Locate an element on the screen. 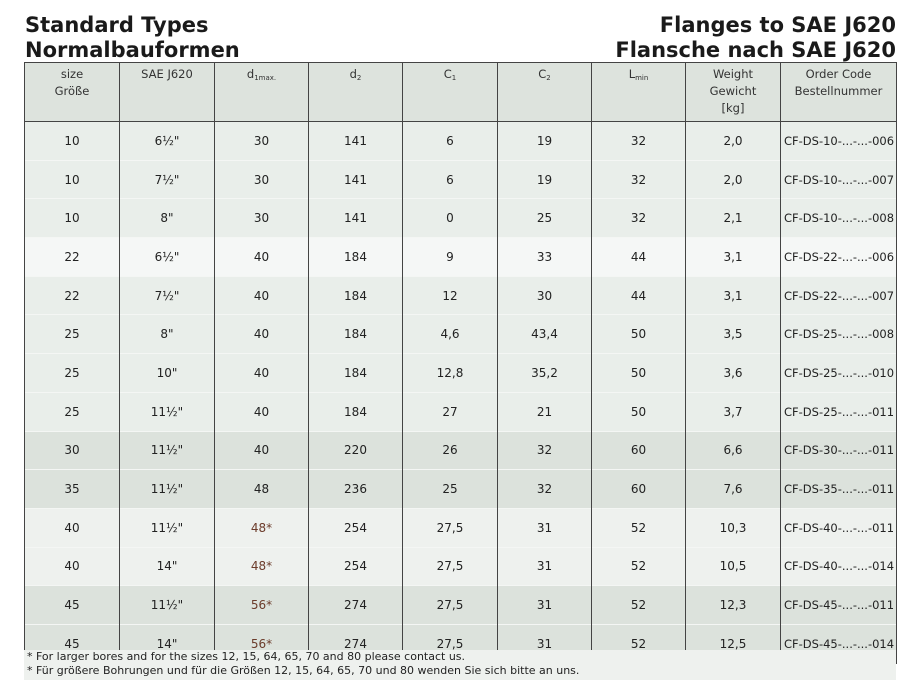 The width and height of the screenshot is (922, 692). cell-sae-j620: 14" is located at coordinates (167, 566).